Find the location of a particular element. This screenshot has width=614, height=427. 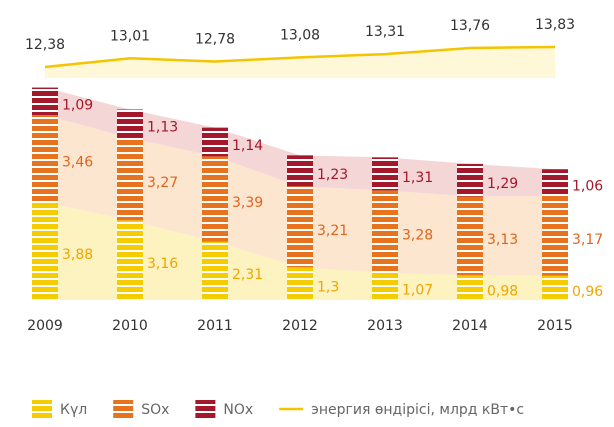

data-label: 1,31 is located at coordinates (417, 178).